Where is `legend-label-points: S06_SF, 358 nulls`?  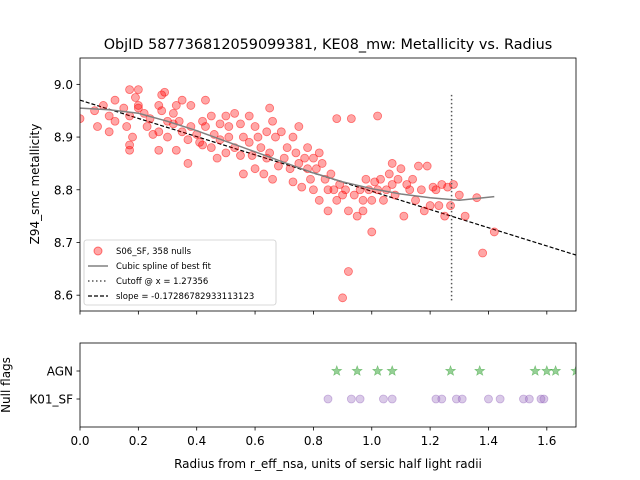
legend-label-points: S06_SF, 358 nulls is located at coordinates (154, 252).